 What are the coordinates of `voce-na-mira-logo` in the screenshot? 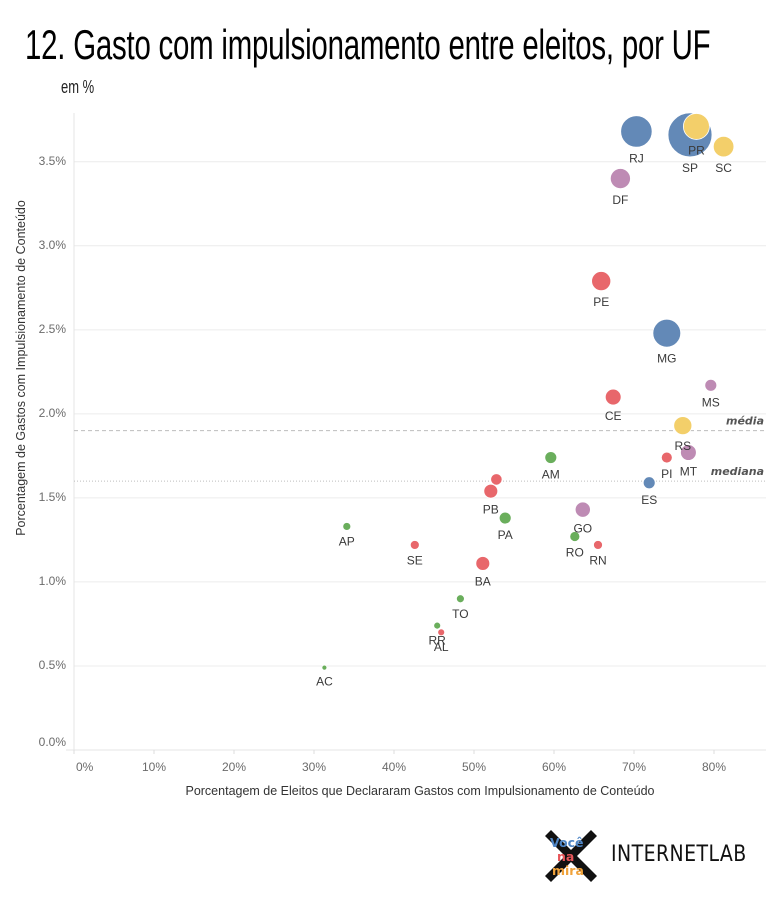 It's located at (571, 856).